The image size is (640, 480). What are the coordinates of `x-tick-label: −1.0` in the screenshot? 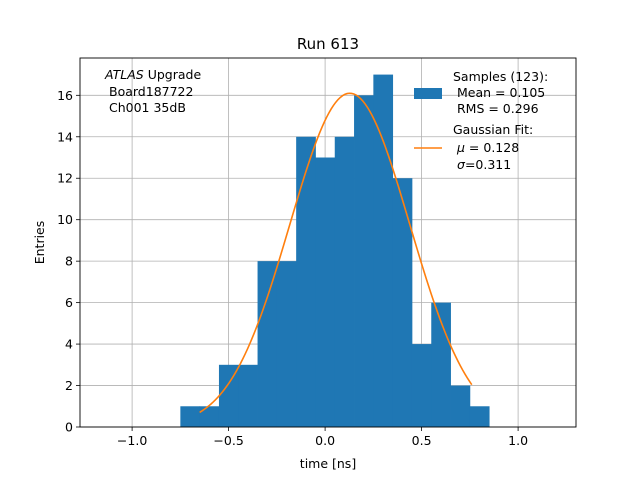 It's located at (132, 440).